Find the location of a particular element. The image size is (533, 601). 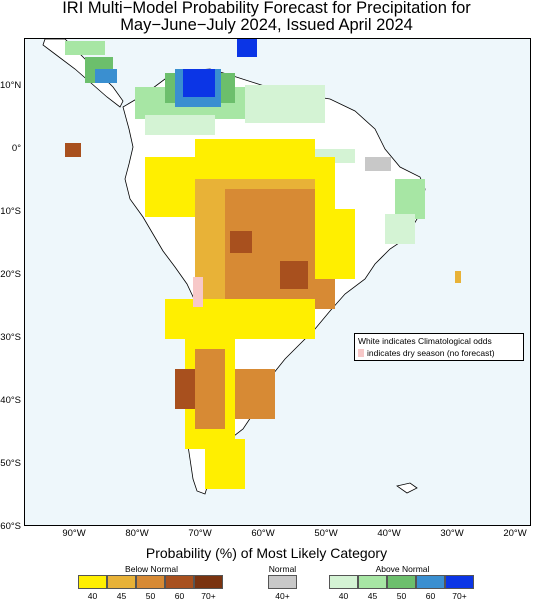

lon-label-80w: 80°W is located at coordinates (137, 533).